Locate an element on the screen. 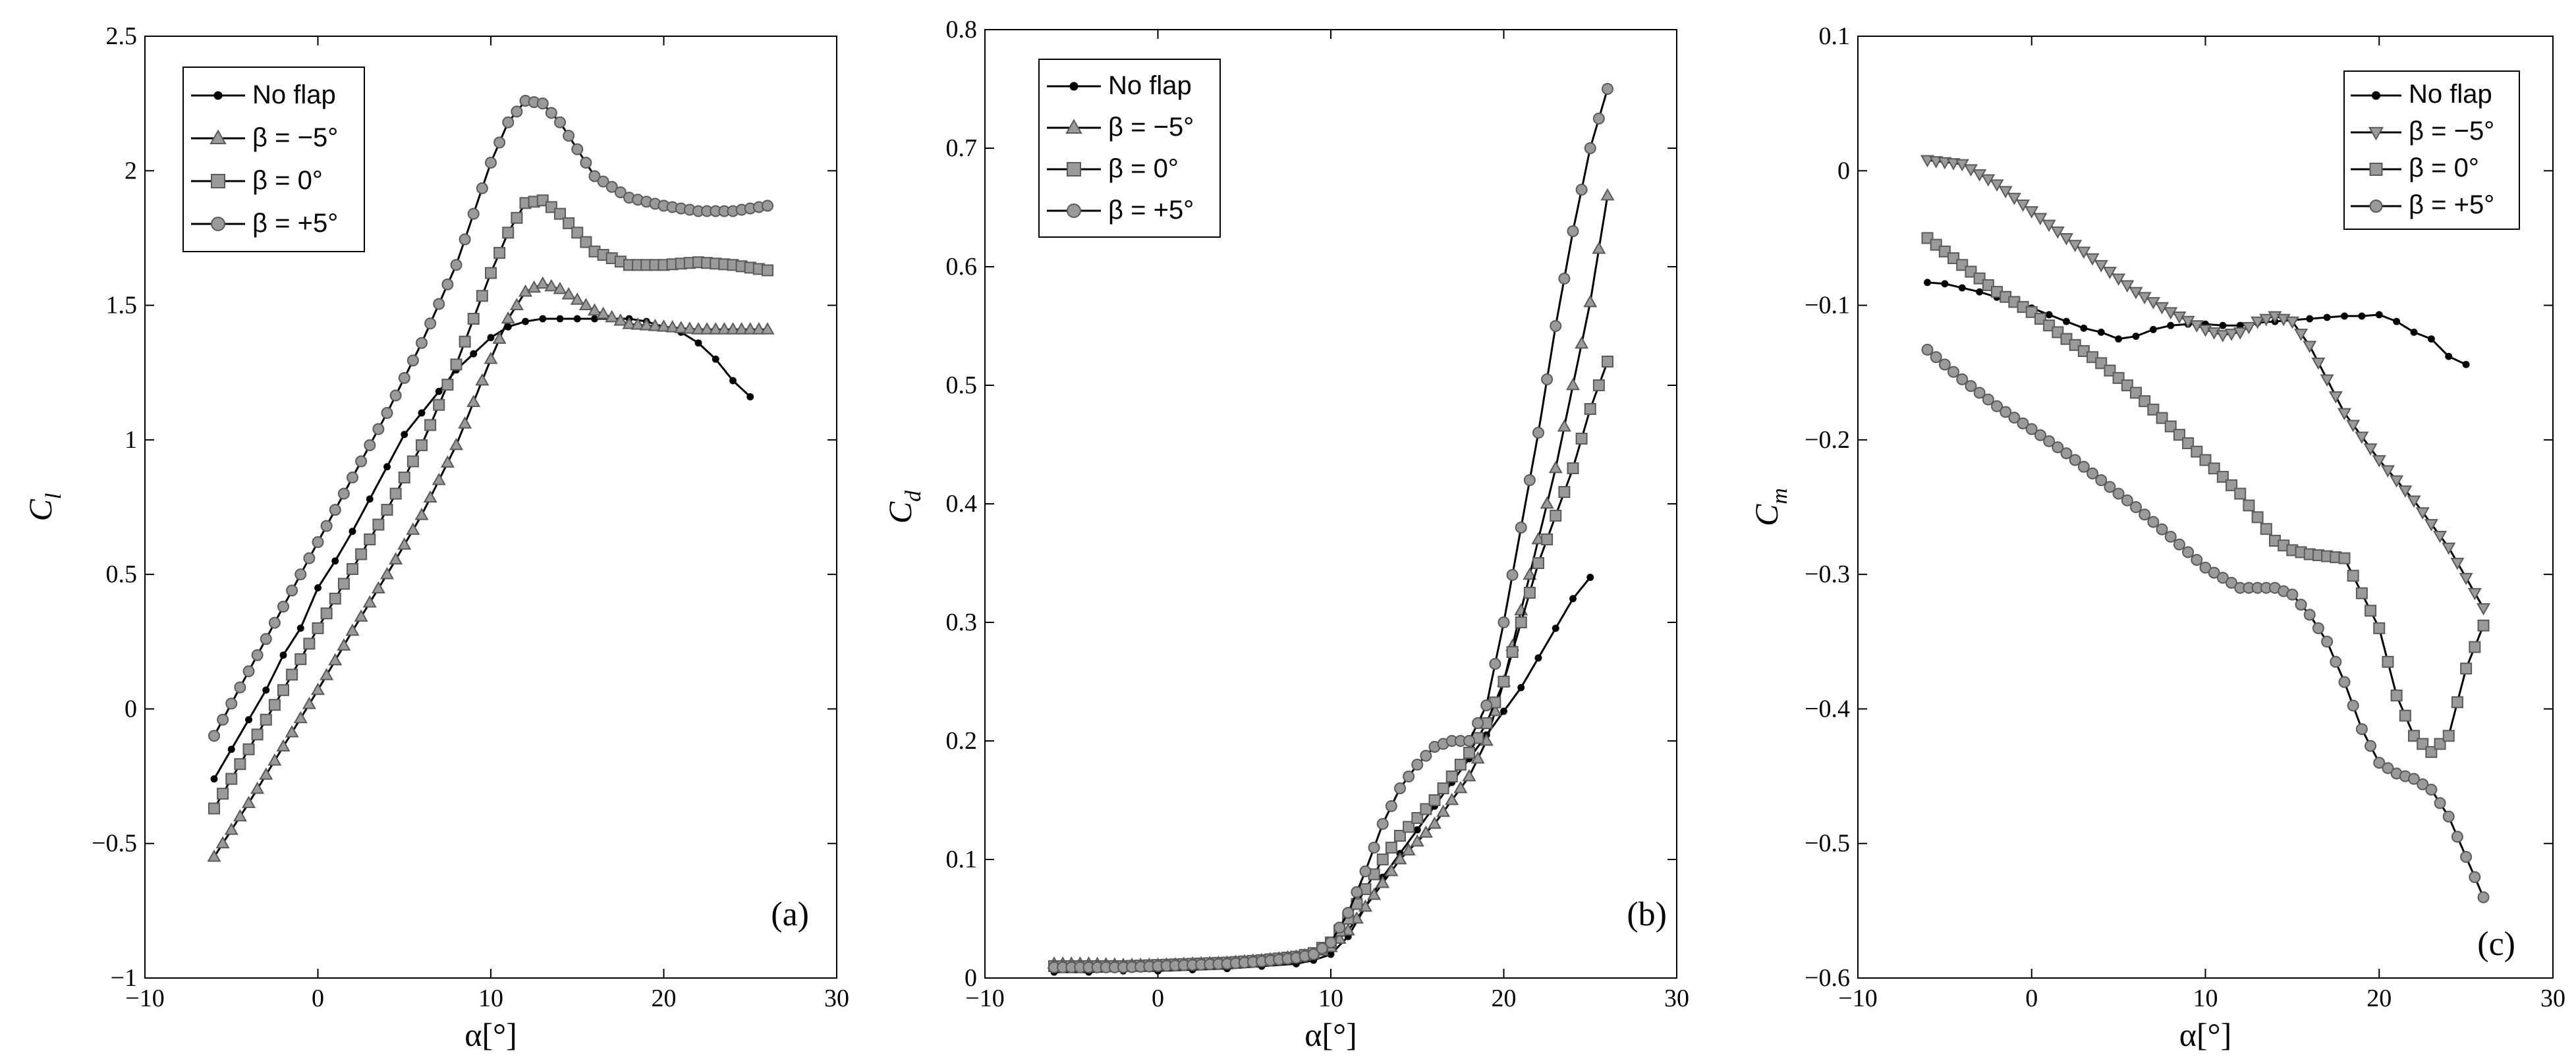  x-tick-label: 20 is located at coordinates (2379, 999).